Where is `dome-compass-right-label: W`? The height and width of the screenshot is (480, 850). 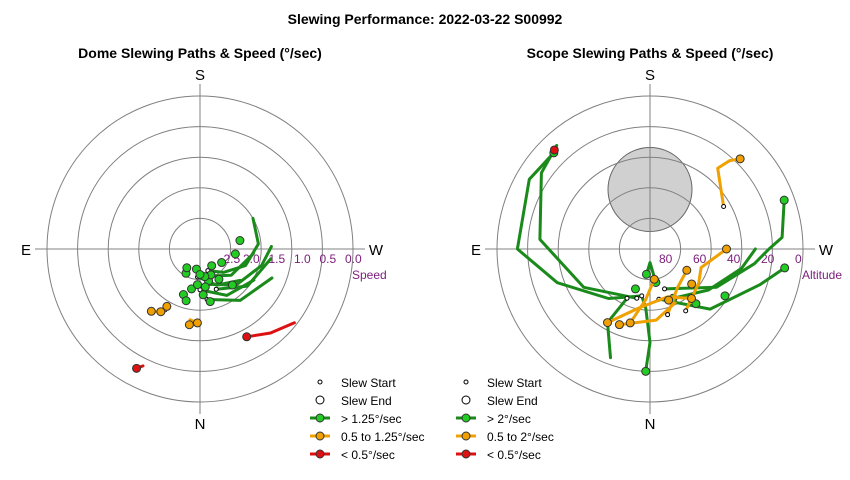
dome-compass-right-label: W is located at coordinates (376, 250).